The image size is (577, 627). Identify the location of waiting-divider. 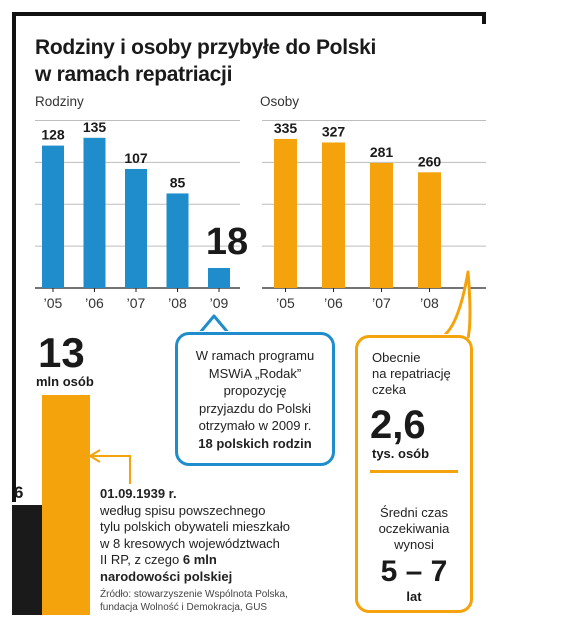
(414, 471).